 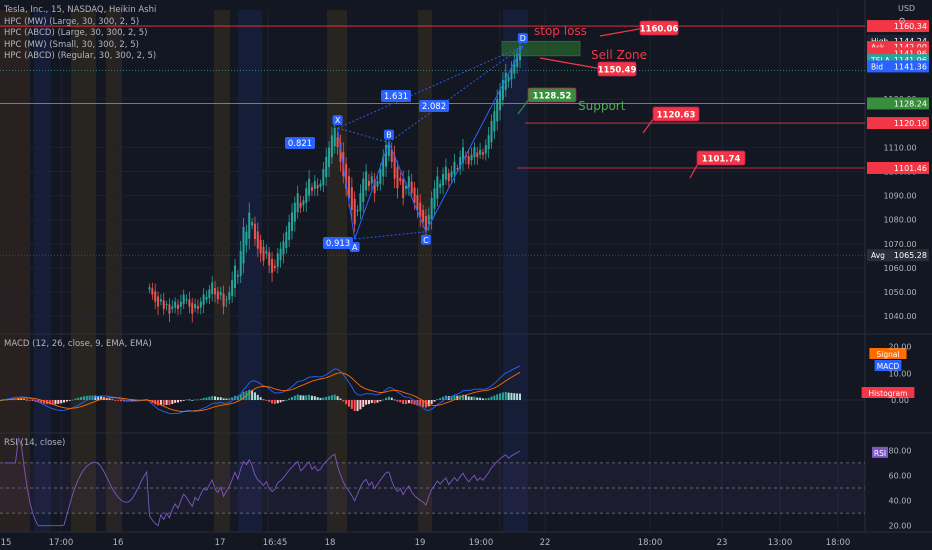 I want to click on indicator-legend-1: HPC (MW) (Large, 30, 300, 2, 5), so click(x=72, y=22).